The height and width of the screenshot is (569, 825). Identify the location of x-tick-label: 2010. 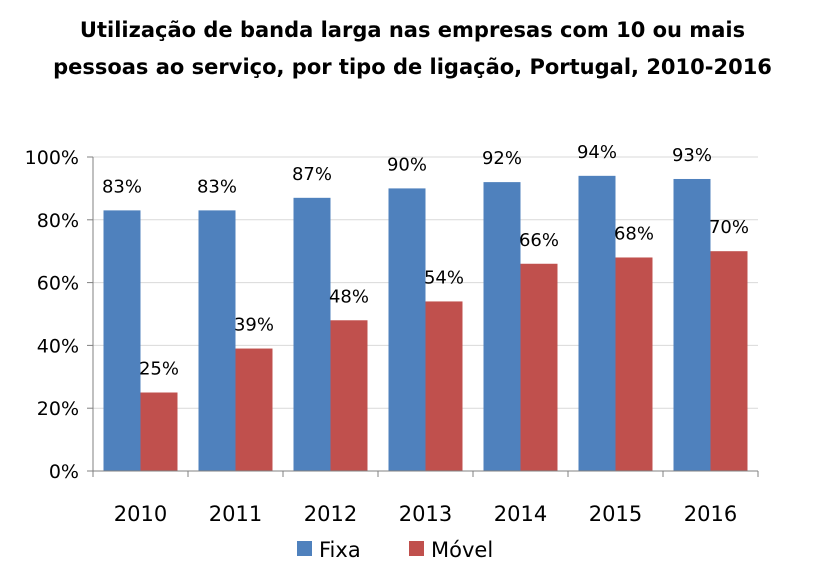
(140, 514).